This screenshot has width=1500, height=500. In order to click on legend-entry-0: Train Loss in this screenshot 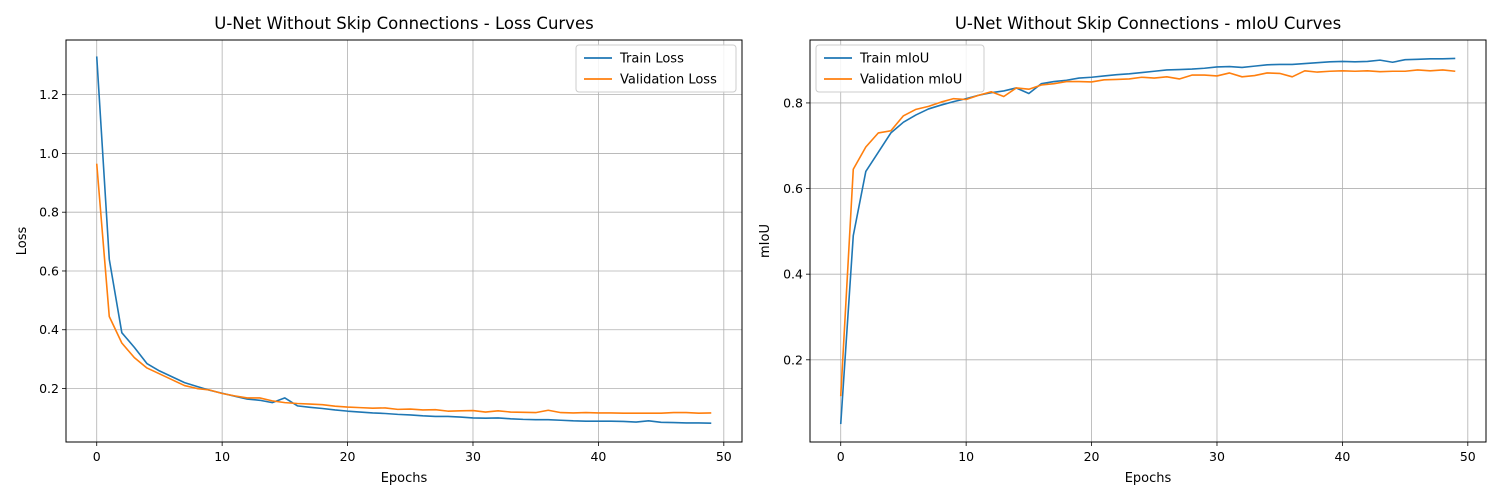, I will do `click(651, 59)`.